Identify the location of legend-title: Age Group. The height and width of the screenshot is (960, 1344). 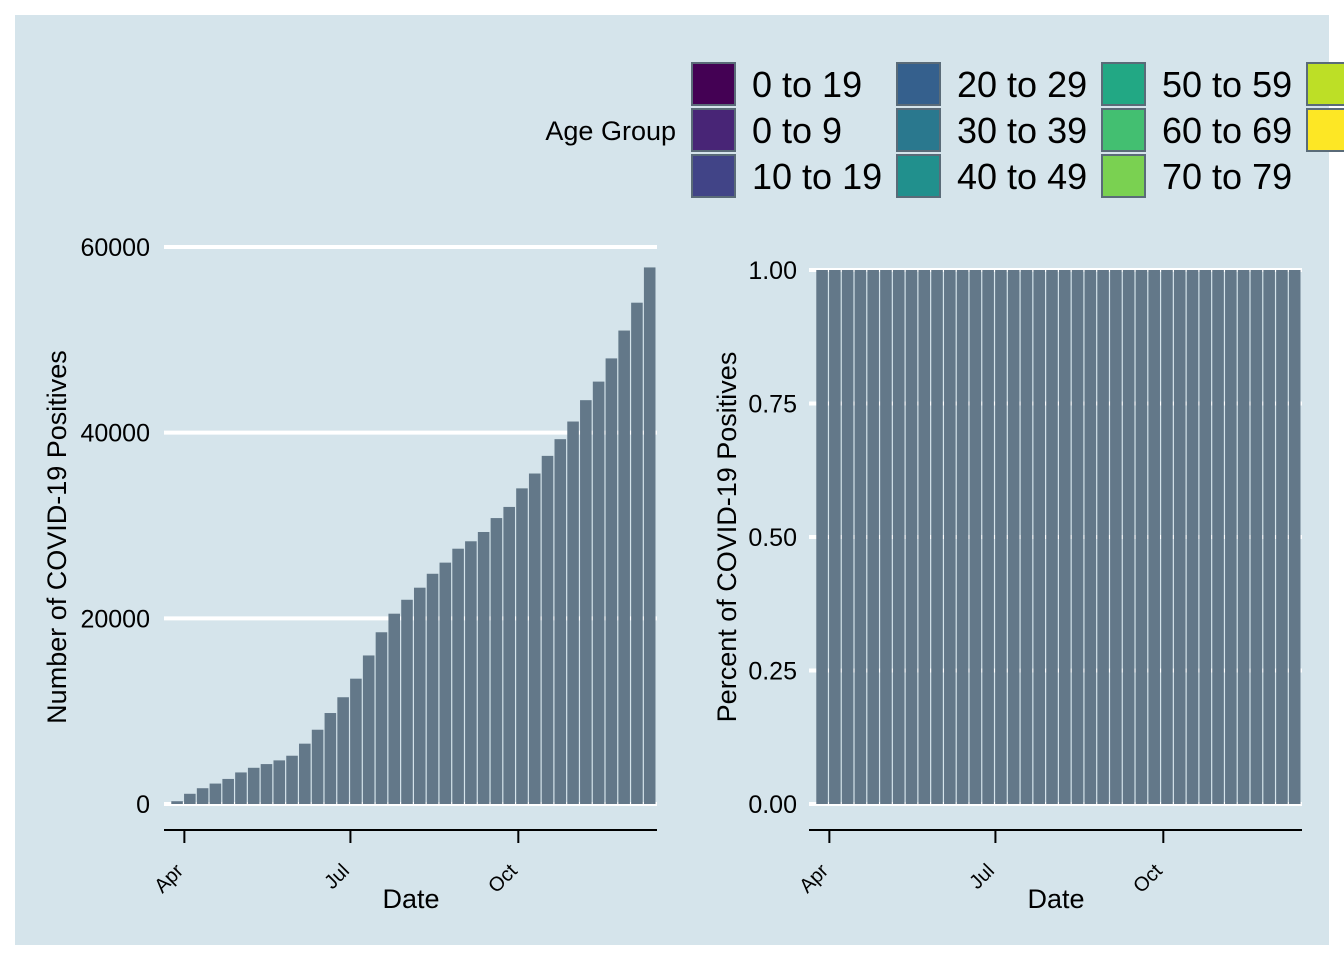
(610, 131).